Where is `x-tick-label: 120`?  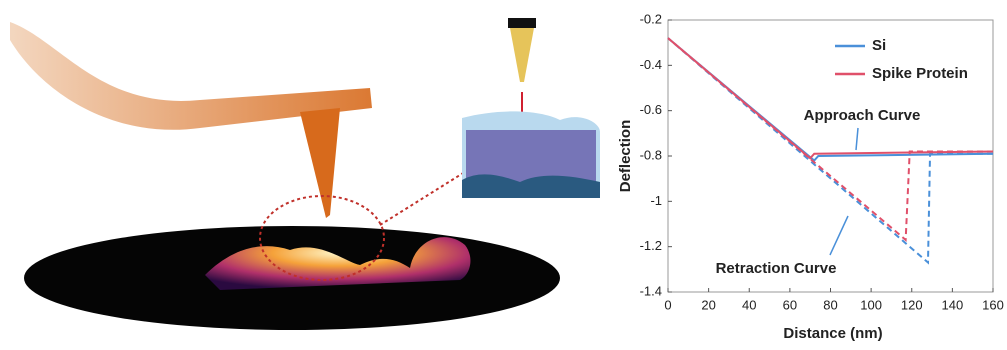 x-tick-label: 120 is located at coordinates (912, 304).